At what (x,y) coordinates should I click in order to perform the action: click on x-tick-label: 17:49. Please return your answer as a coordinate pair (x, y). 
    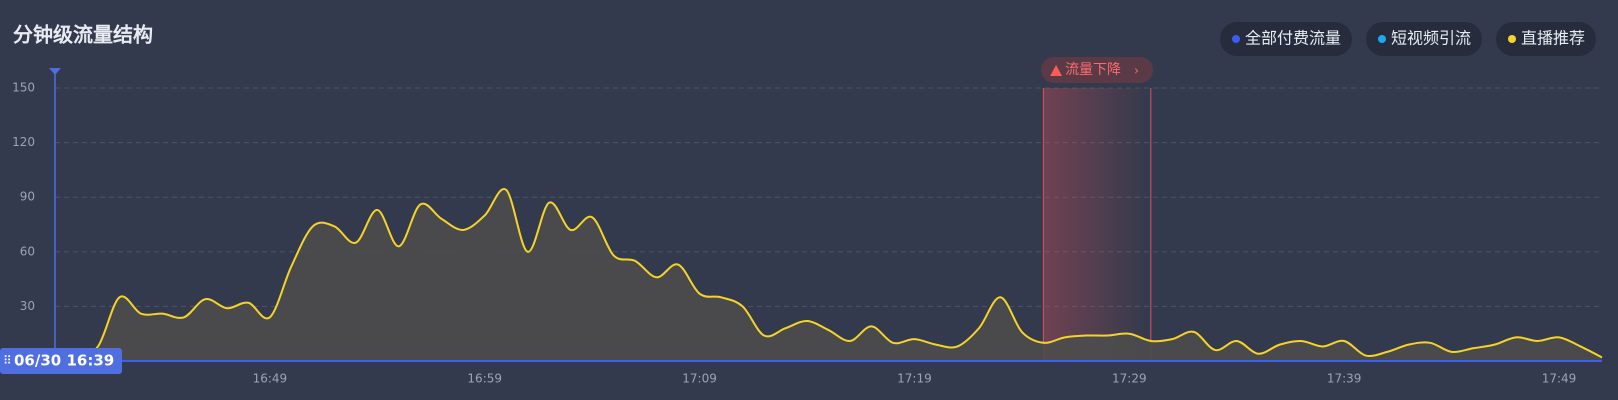
    Looking at the image, I should click on (1559, 379).